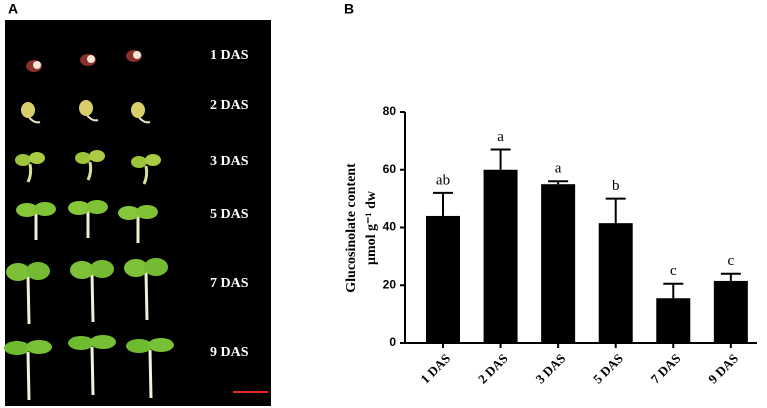 This screenshot has height=408, width=767. I want to click on stage-label: 5 DAS, so click(229, 214).